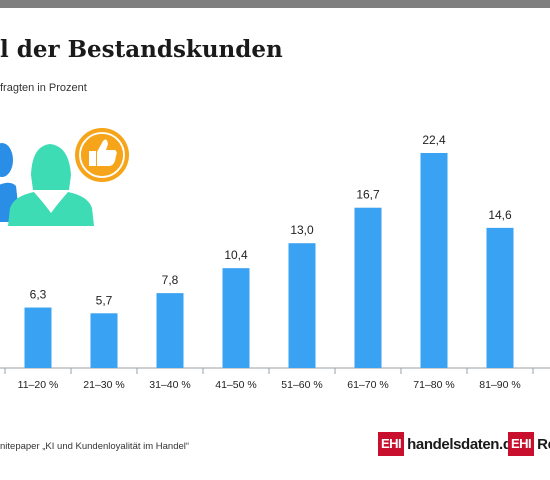  Describe the element at coordinates (543, 444) in the screenshot. I see `ehi-retail-text: Re` at that location.